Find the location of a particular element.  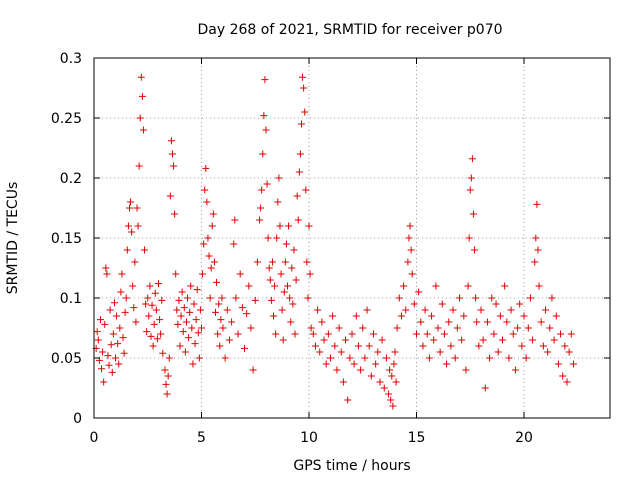

y-axis-label: SRMTID / TECUs is located at coordinates (13, 238).